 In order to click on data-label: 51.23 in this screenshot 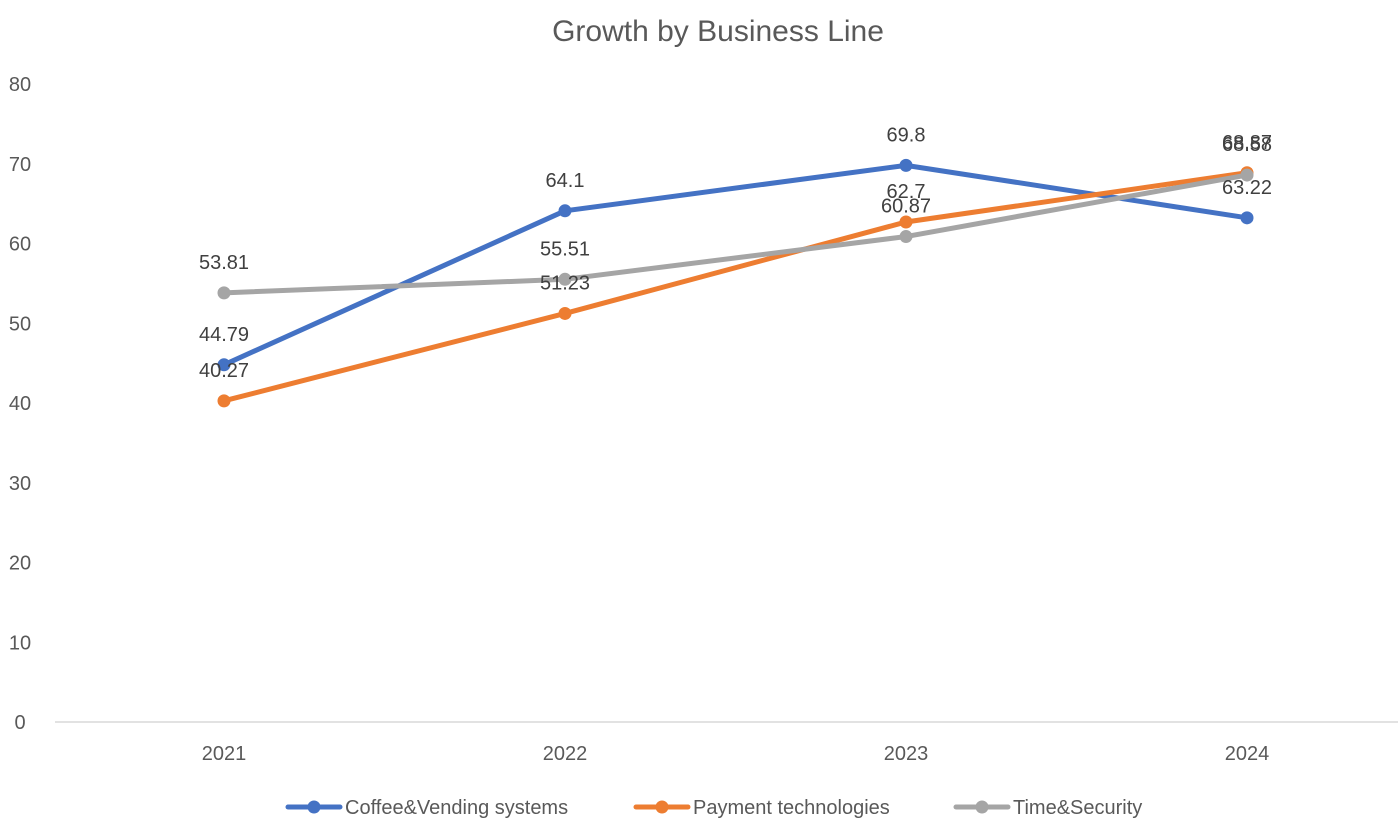, I will do `click(565, 283)`.